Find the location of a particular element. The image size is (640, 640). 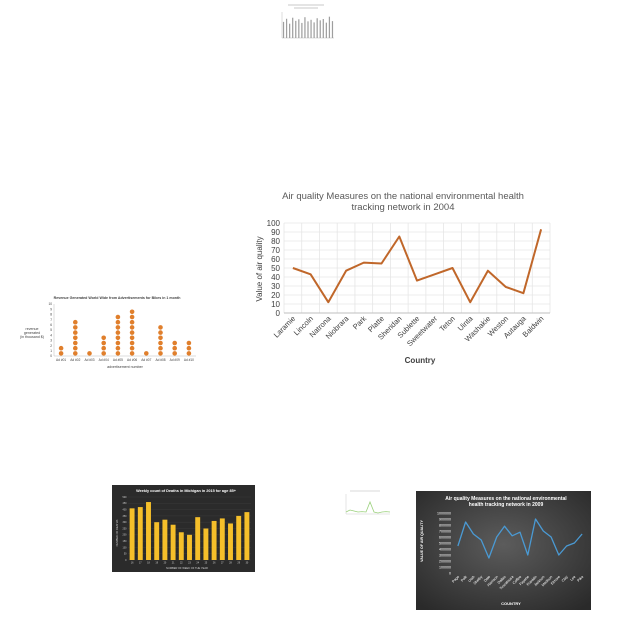

yellow-xtick-label: 18 is located at coordinates (148, 563).